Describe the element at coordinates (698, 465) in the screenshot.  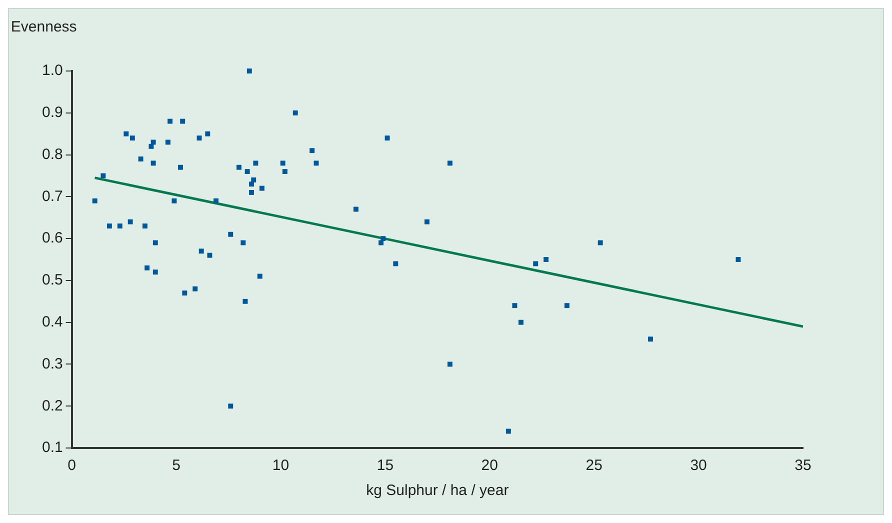
I see `x-tick-label: 30` at that location.